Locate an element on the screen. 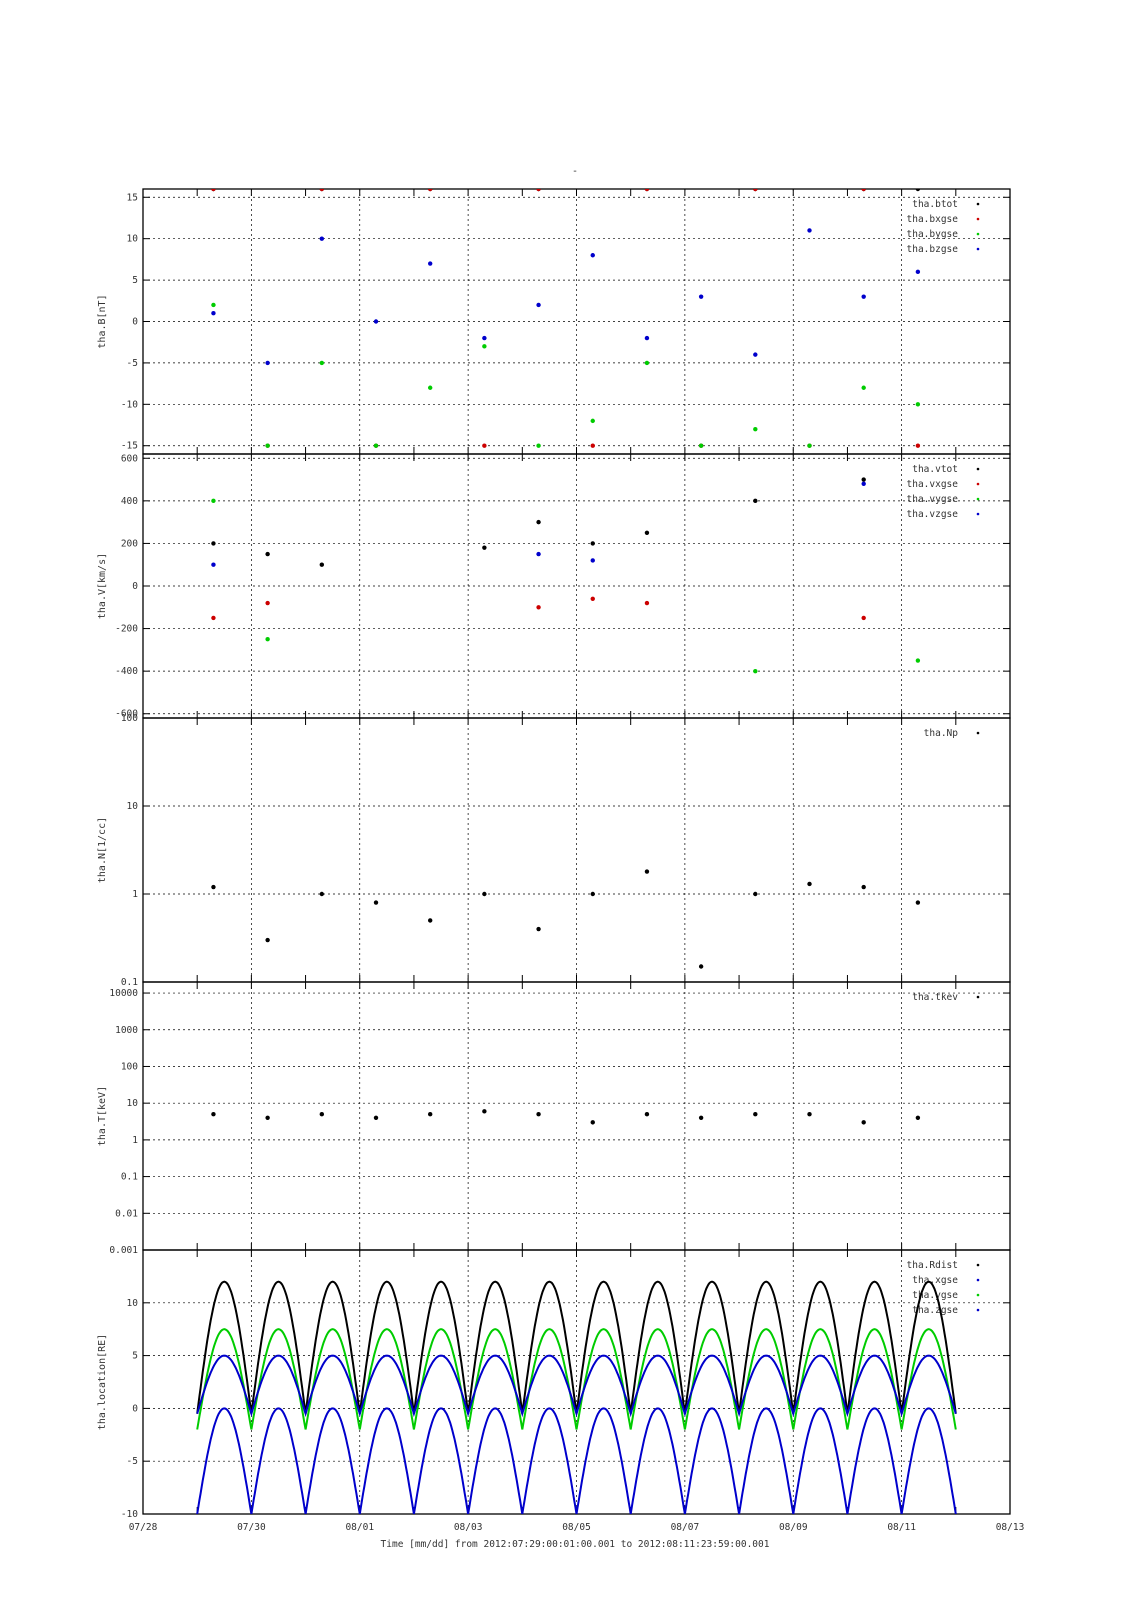 This screenshot has height=1600, width=1131. y-tick-label: -5 is located at coordinates (132, 1461).